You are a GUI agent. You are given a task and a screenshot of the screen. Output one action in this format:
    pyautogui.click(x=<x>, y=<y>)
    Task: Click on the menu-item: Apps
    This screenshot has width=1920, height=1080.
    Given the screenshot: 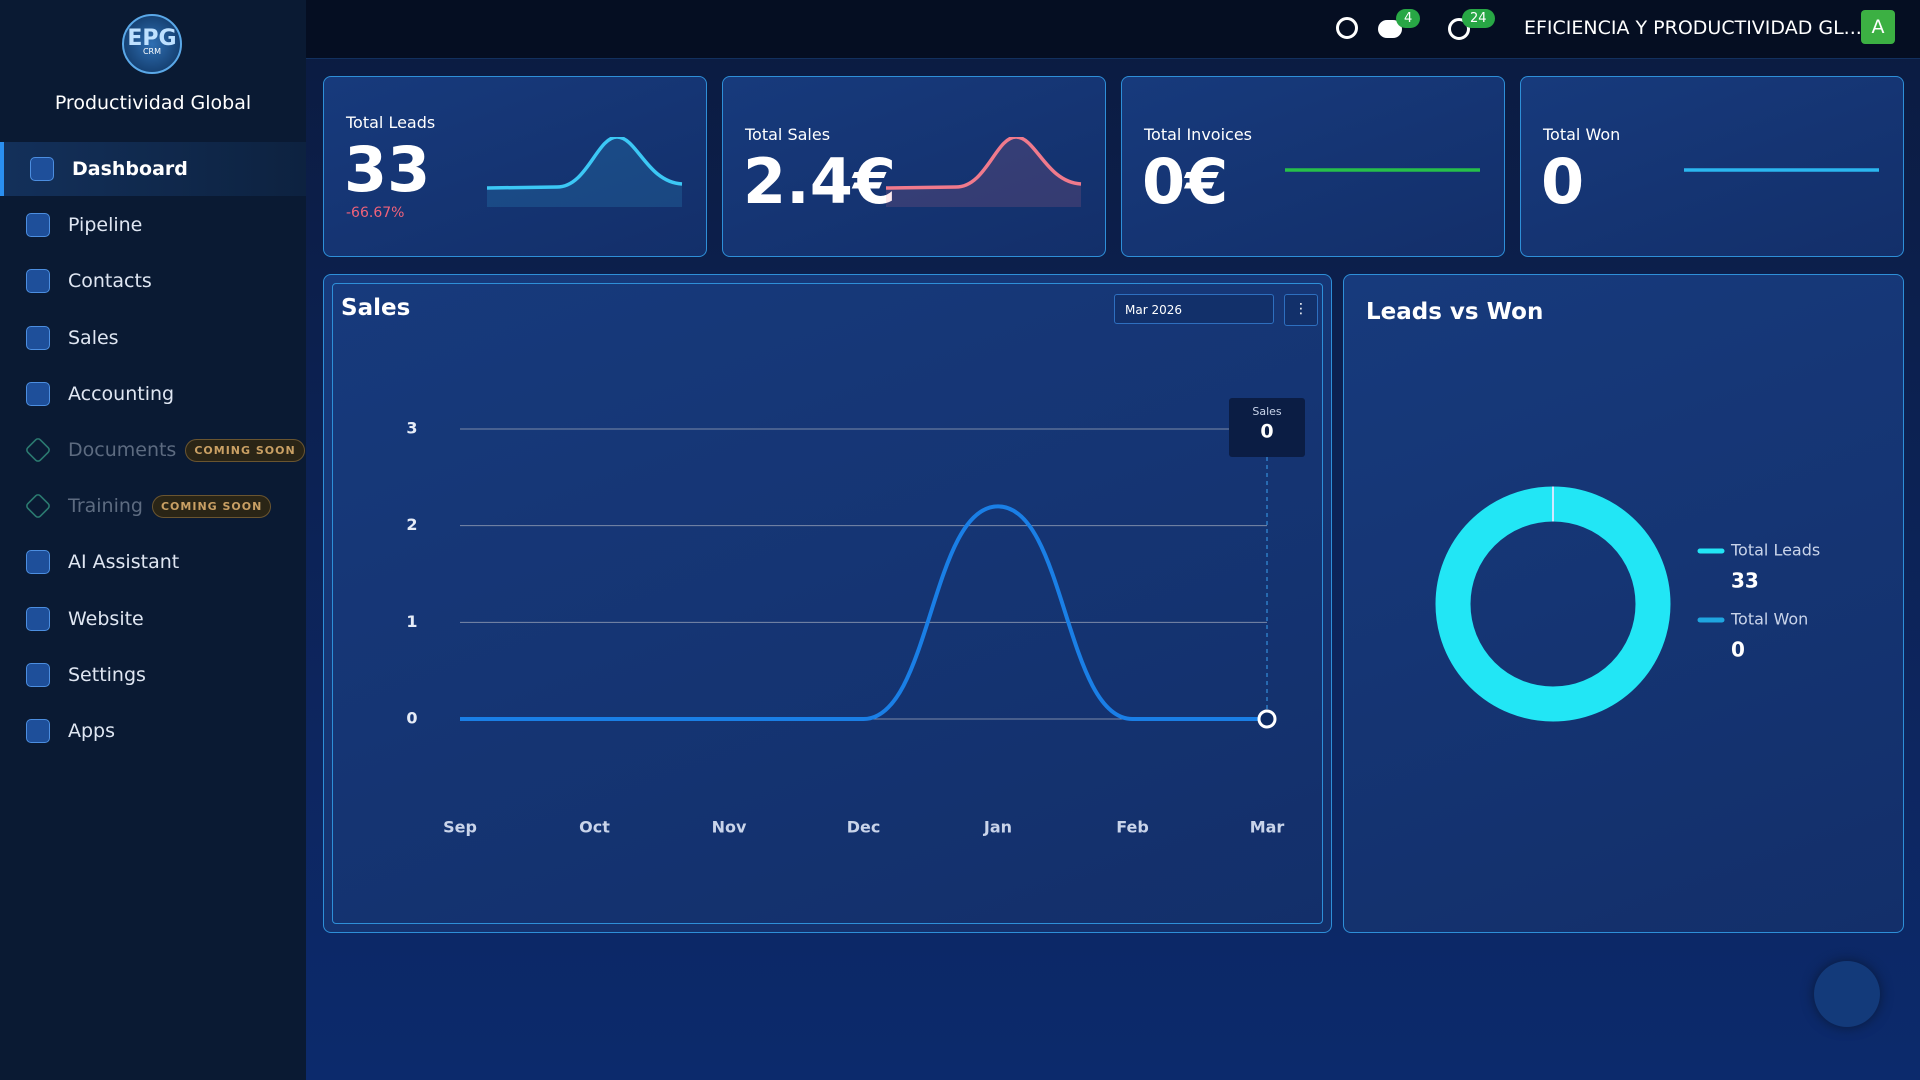 What is the action you would take?
    pyautogui.click(x=153, y=731)
    